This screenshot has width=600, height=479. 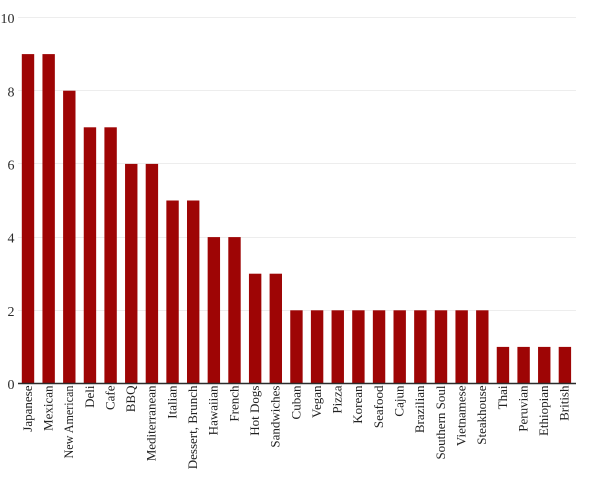 I want to click on svg-text: 4, so click(x=11, y=239).